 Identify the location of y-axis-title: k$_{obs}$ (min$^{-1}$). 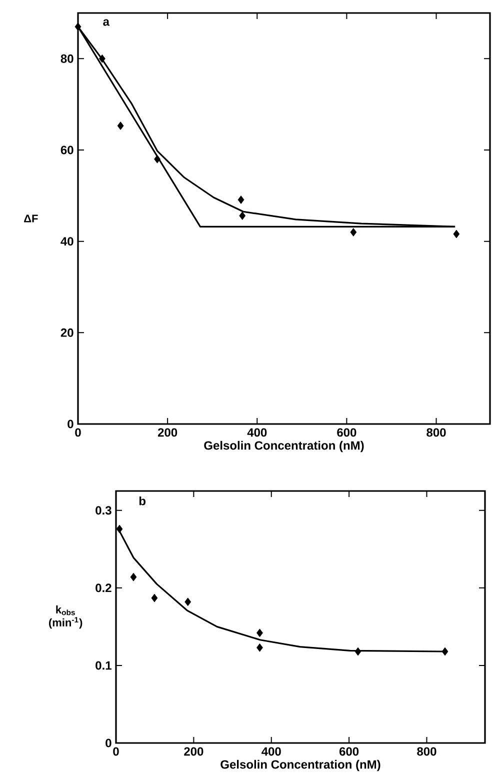
(65, 617).